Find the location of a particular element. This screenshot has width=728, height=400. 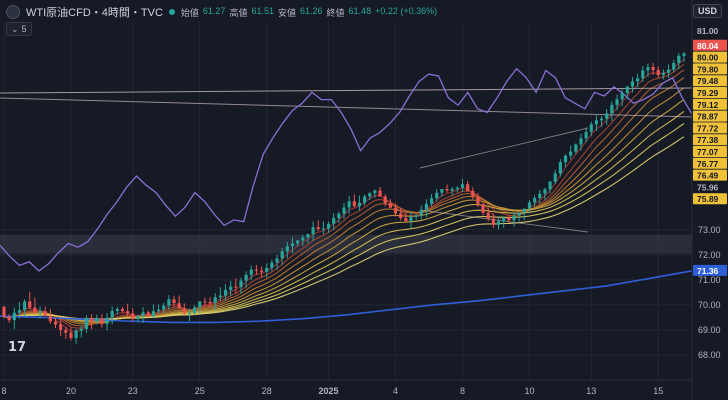

price-label-3: 79.80 is located at coordinates (708, 69).